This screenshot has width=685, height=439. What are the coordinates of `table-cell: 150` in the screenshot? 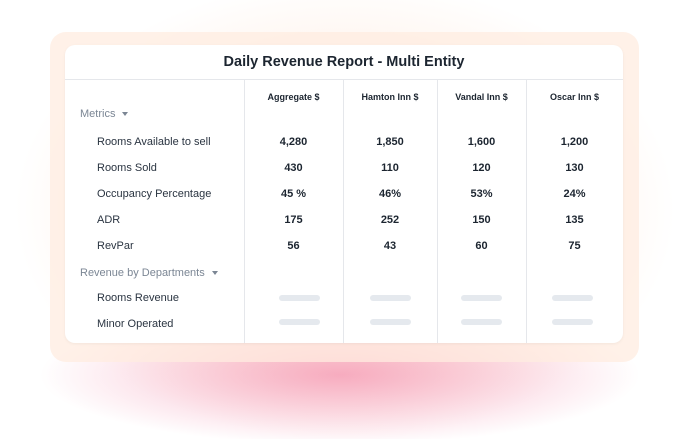 It's located at (481, 220).